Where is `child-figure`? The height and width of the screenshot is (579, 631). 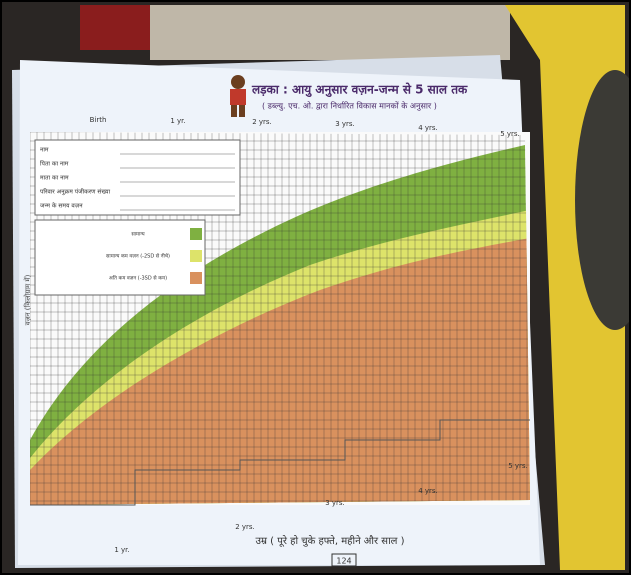
child-figure is located at coordinates (238, 96).